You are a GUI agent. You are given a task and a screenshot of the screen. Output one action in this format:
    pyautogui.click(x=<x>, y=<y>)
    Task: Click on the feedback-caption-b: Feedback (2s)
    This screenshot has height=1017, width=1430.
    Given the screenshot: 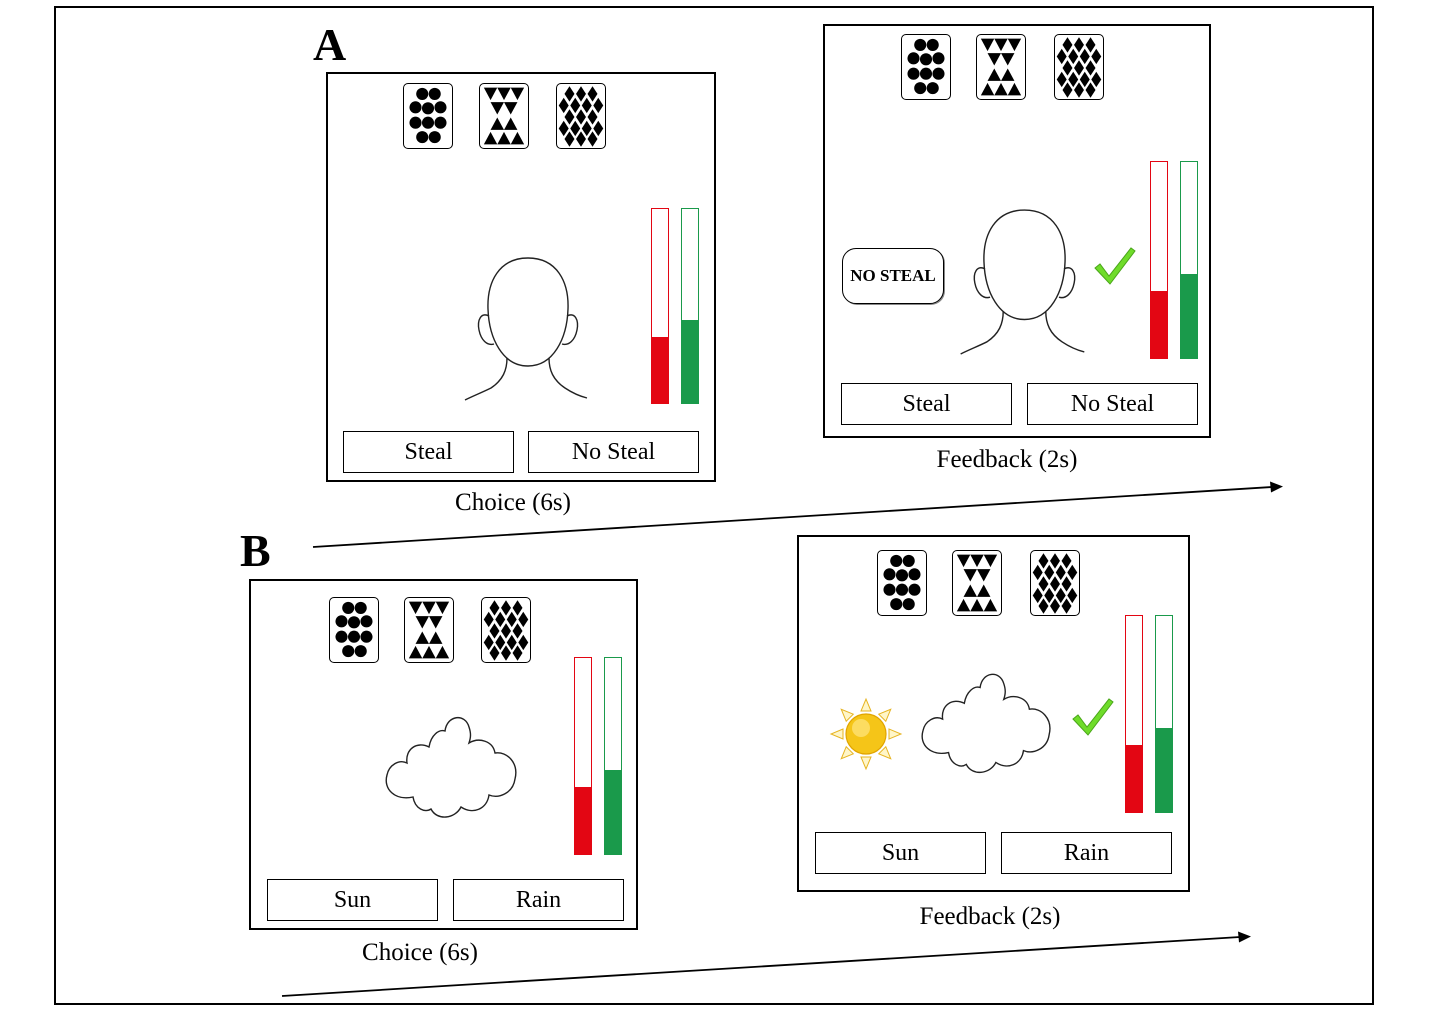 What is the action you would take?
    pyautogui.click(x=990, y=916)
    